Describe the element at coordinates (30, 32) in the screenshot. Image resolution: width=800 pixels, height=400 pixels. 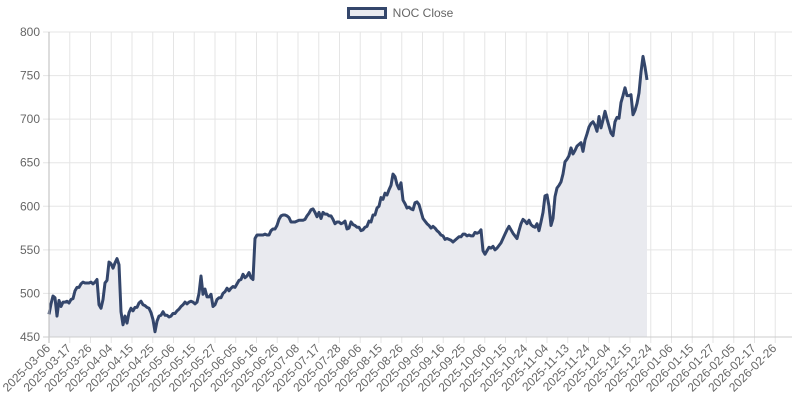
I see `y-tick-label: 800` at that location.